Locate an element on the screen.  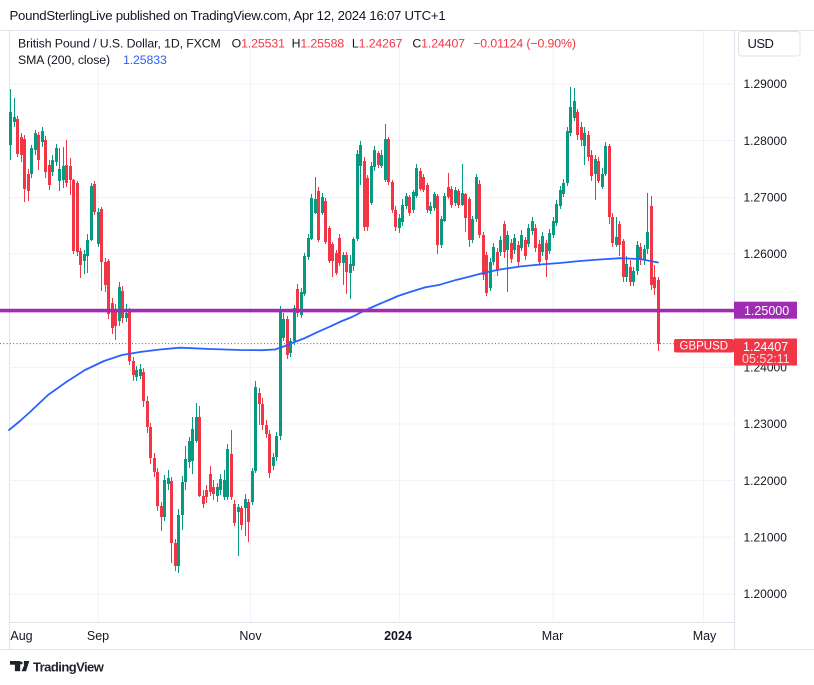
svg-text: 05:52:11 is located at coordinates (766, 359).